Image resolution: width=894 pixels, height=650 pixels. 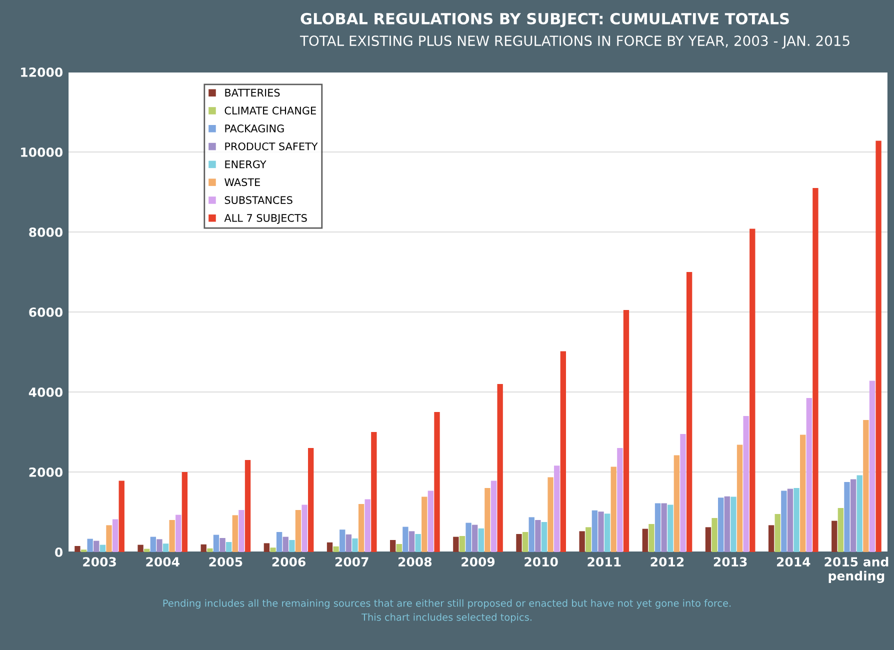 I want to click on x-tick-label: 2007, so click(x=351, y=562).